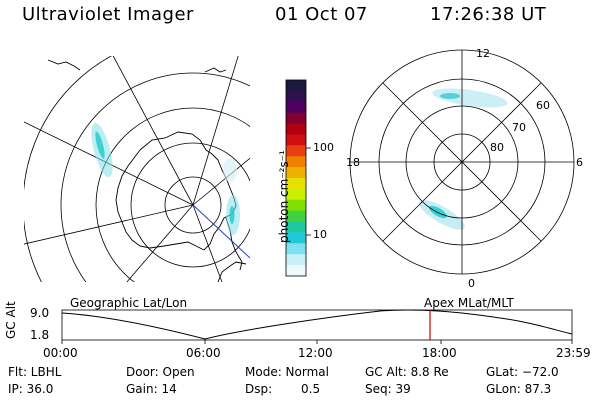 This screenshot has width=600, height=400. Describe the element at coordinates (35, 372) in the screenshot. I see `info-filter: Flt: LBHL` at that location.